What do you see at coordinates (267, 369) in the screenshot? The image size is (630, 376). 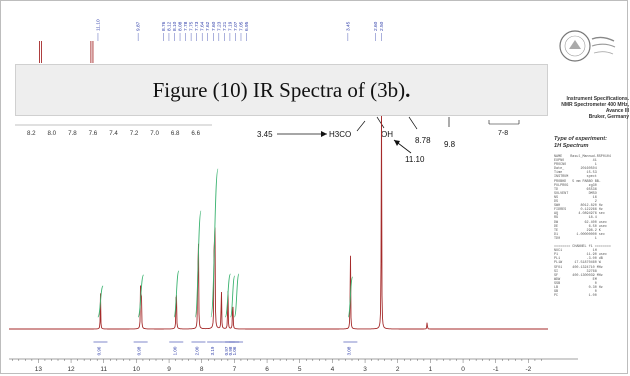 I see `x-tick-label: 6` at bounding box center [267, 369].